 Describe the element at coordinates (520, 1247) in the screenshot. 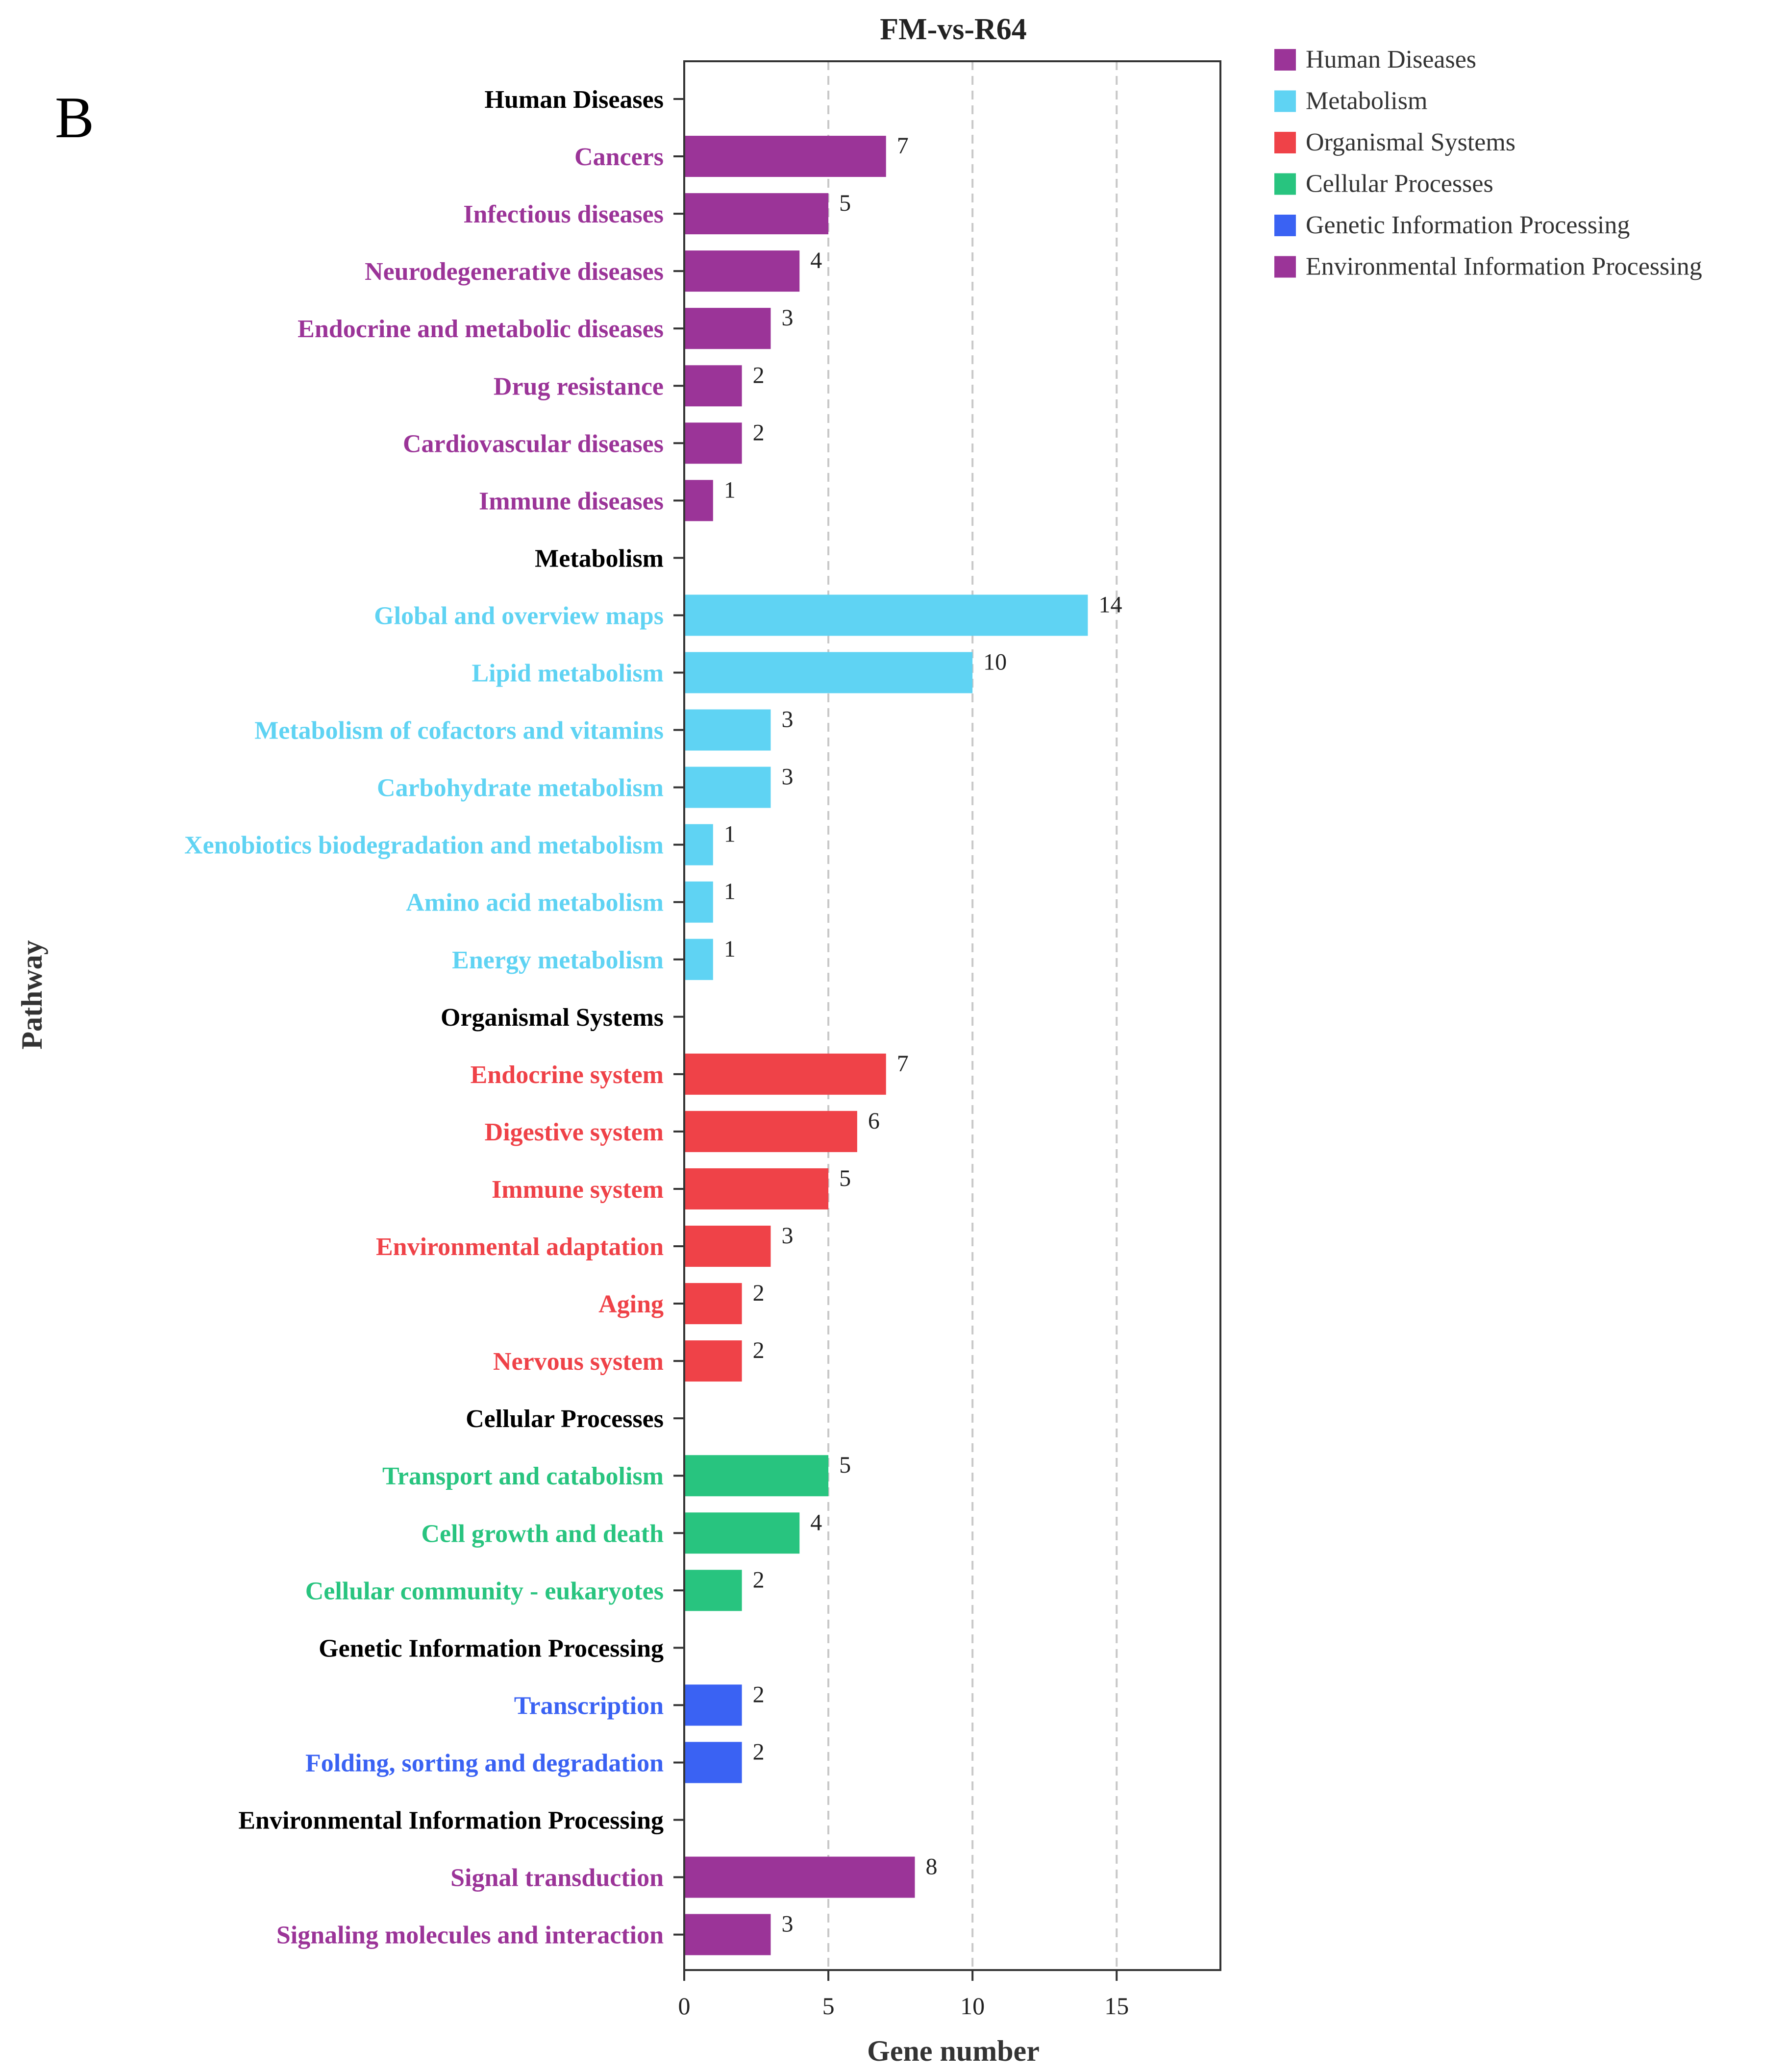

I see `category-label: Environmental adaptation` at that location.